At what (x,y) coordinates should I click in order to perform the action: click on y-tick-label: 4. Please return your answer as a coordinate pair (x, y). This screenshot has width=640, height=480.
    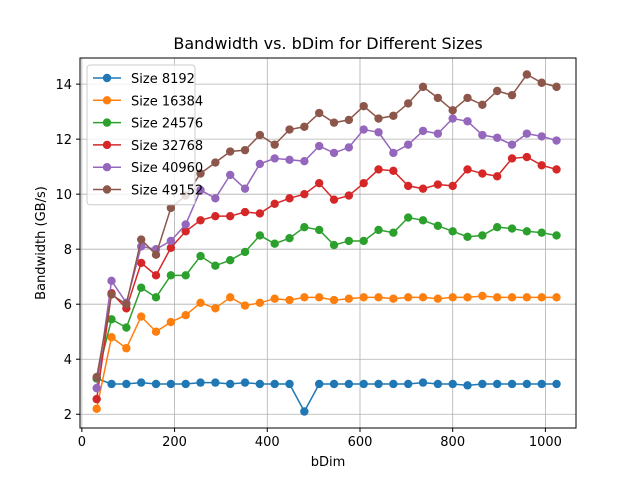
    Looking at the image, I should click on (68, 360).